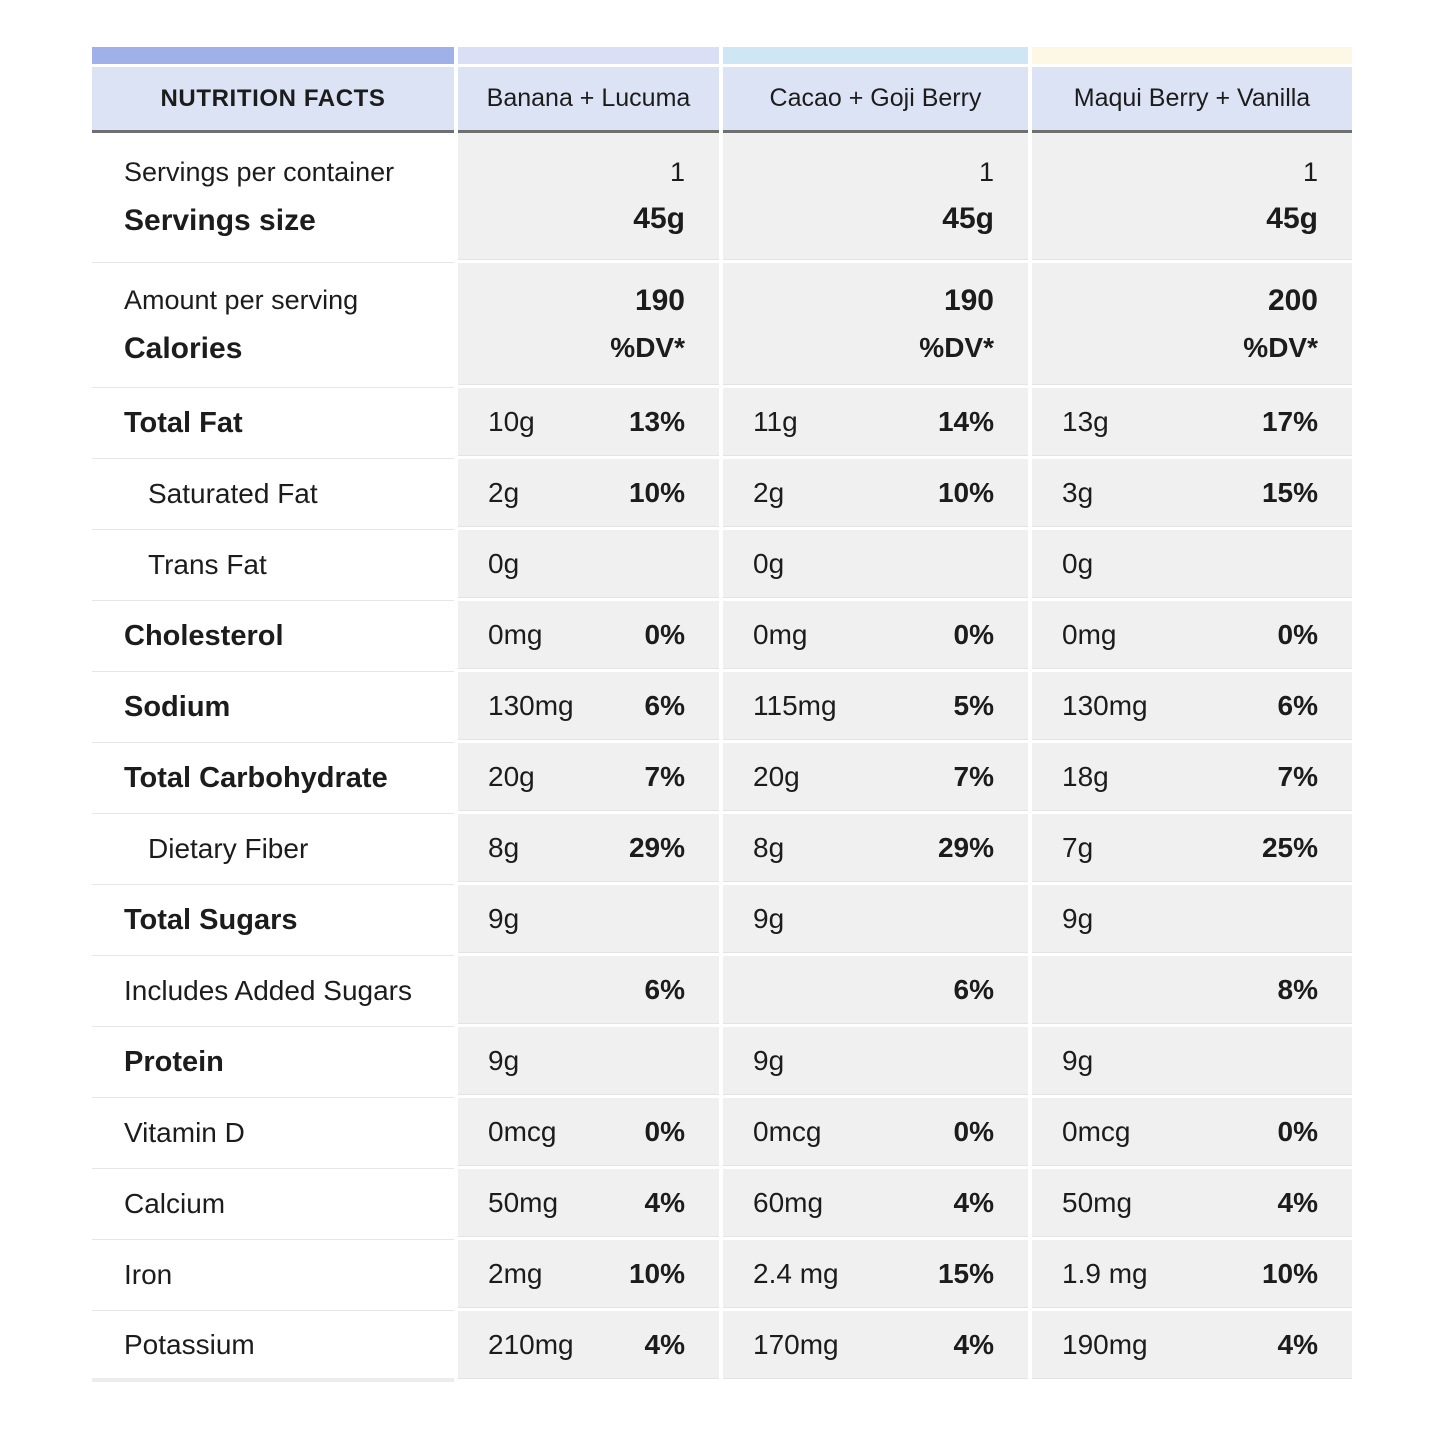 This screenshot has height=1439, width=1445. I want to click on nutrient-cell: 2g 10%, so click(875, 494).